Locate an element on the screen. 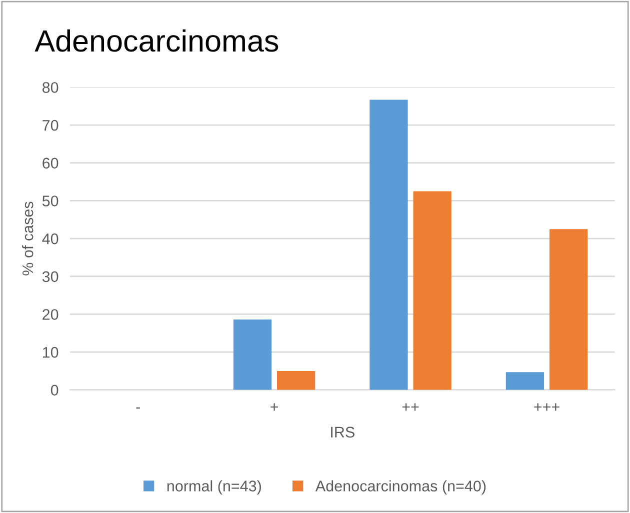 The image size is (630, 513). y-tick-label: 20 is located at coordinates (50, 314).